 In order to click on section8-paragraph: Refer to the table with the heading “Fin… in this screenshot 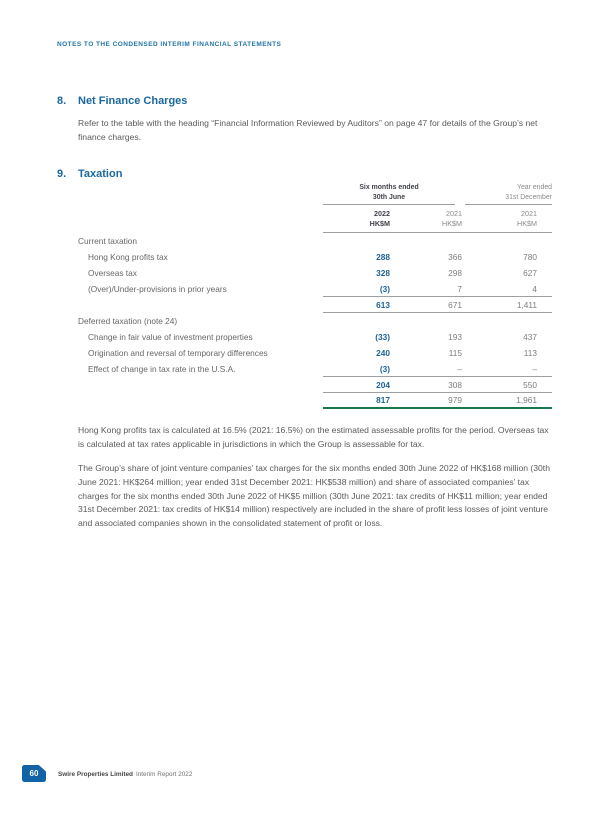, I will do `click(308, 130)`.